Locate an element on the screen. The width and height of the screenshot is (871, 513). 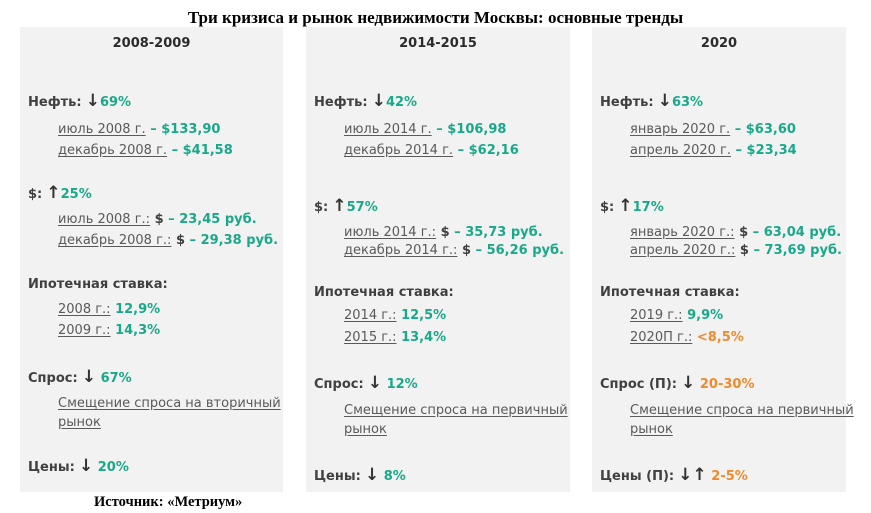
source-caption: Источник: «Метриум» is located at coordinates (168, 502).